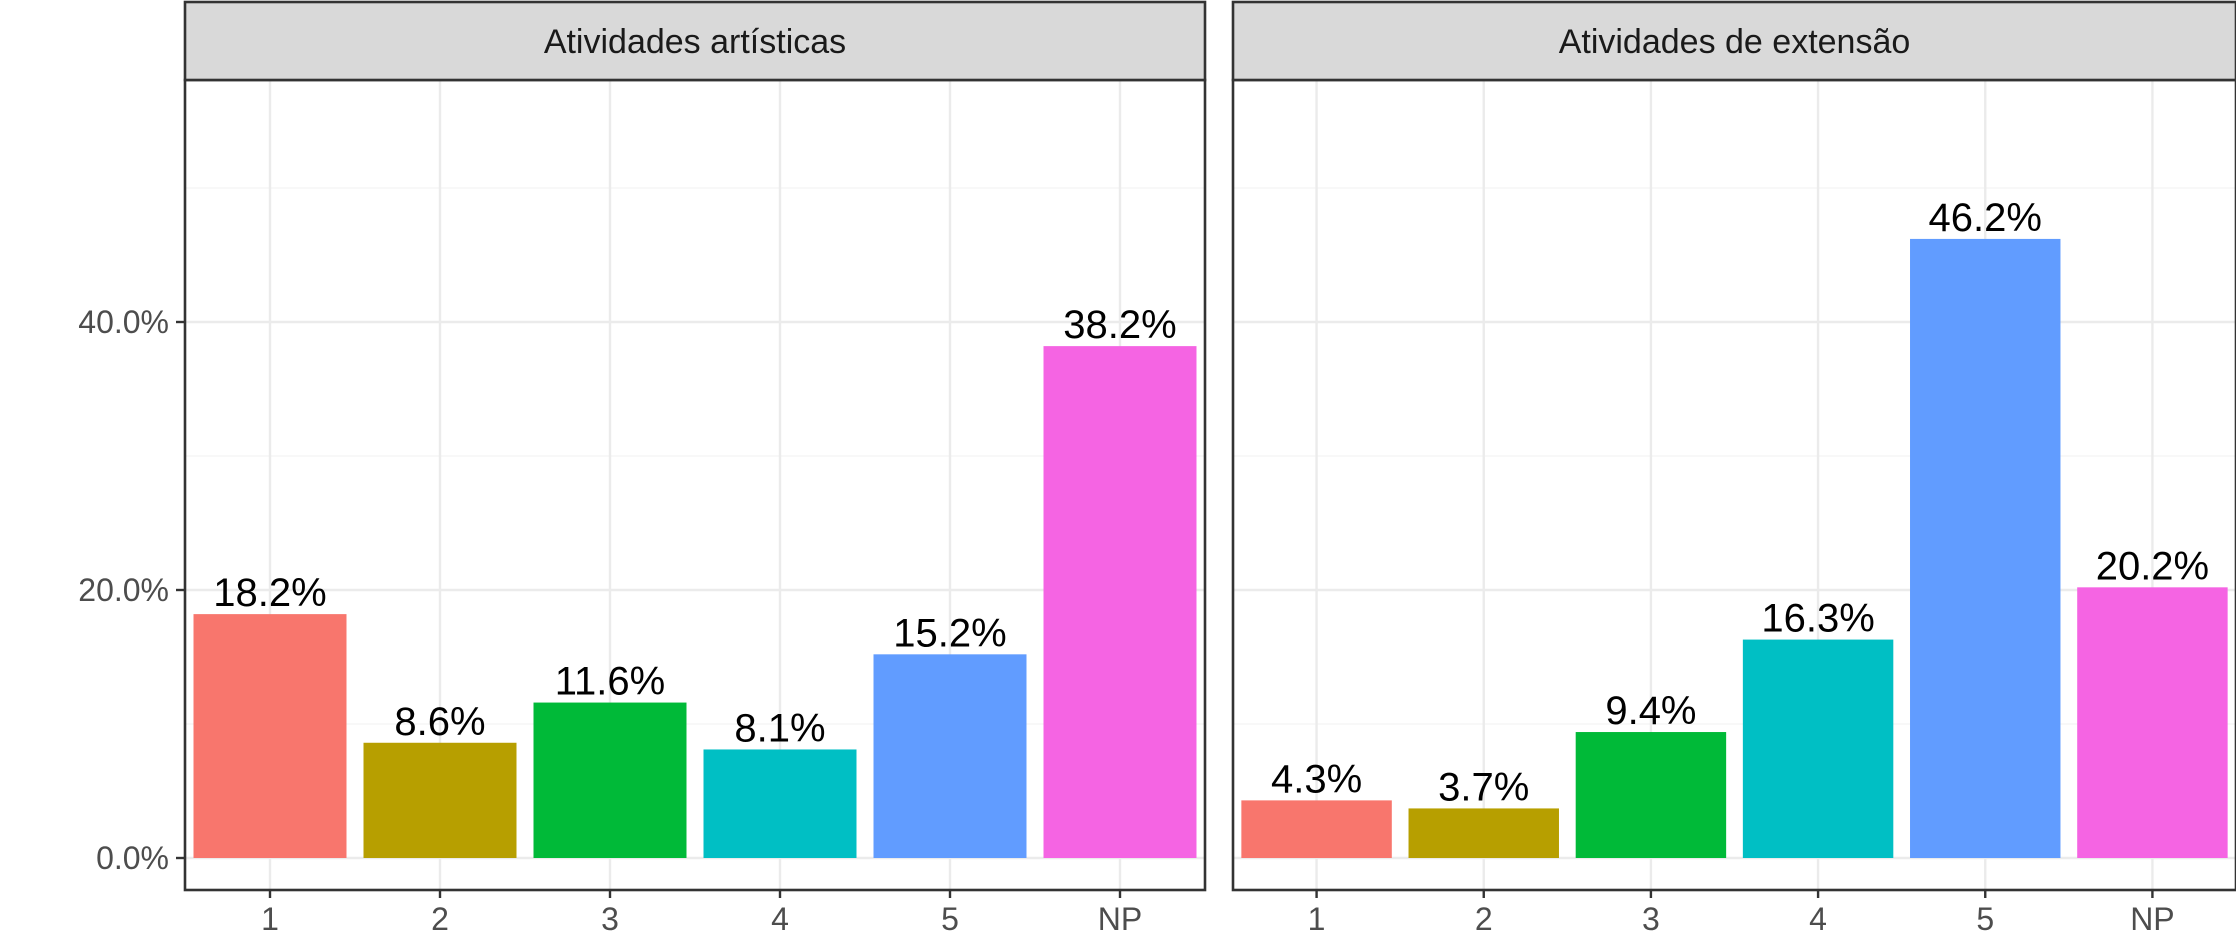 The height and width of the screenshot is (932, 2236). Describe the element at coordinates (779, 728) in the screenshot. I see `value-label: 8.1%` at that location.